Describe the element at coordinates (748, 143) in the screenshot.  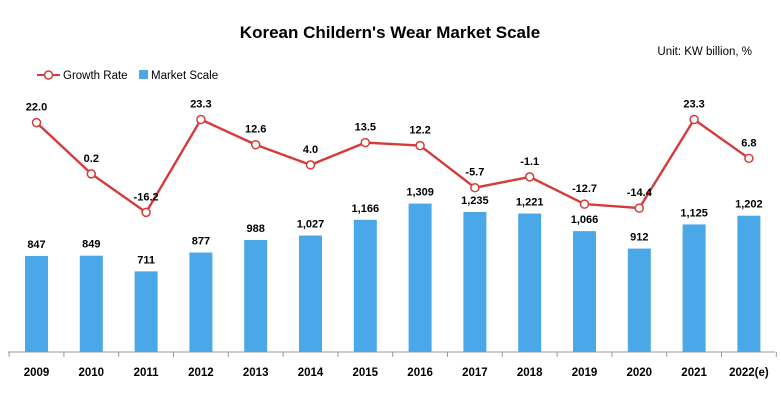
I see `growth-rate-label: 6.8` at that location.